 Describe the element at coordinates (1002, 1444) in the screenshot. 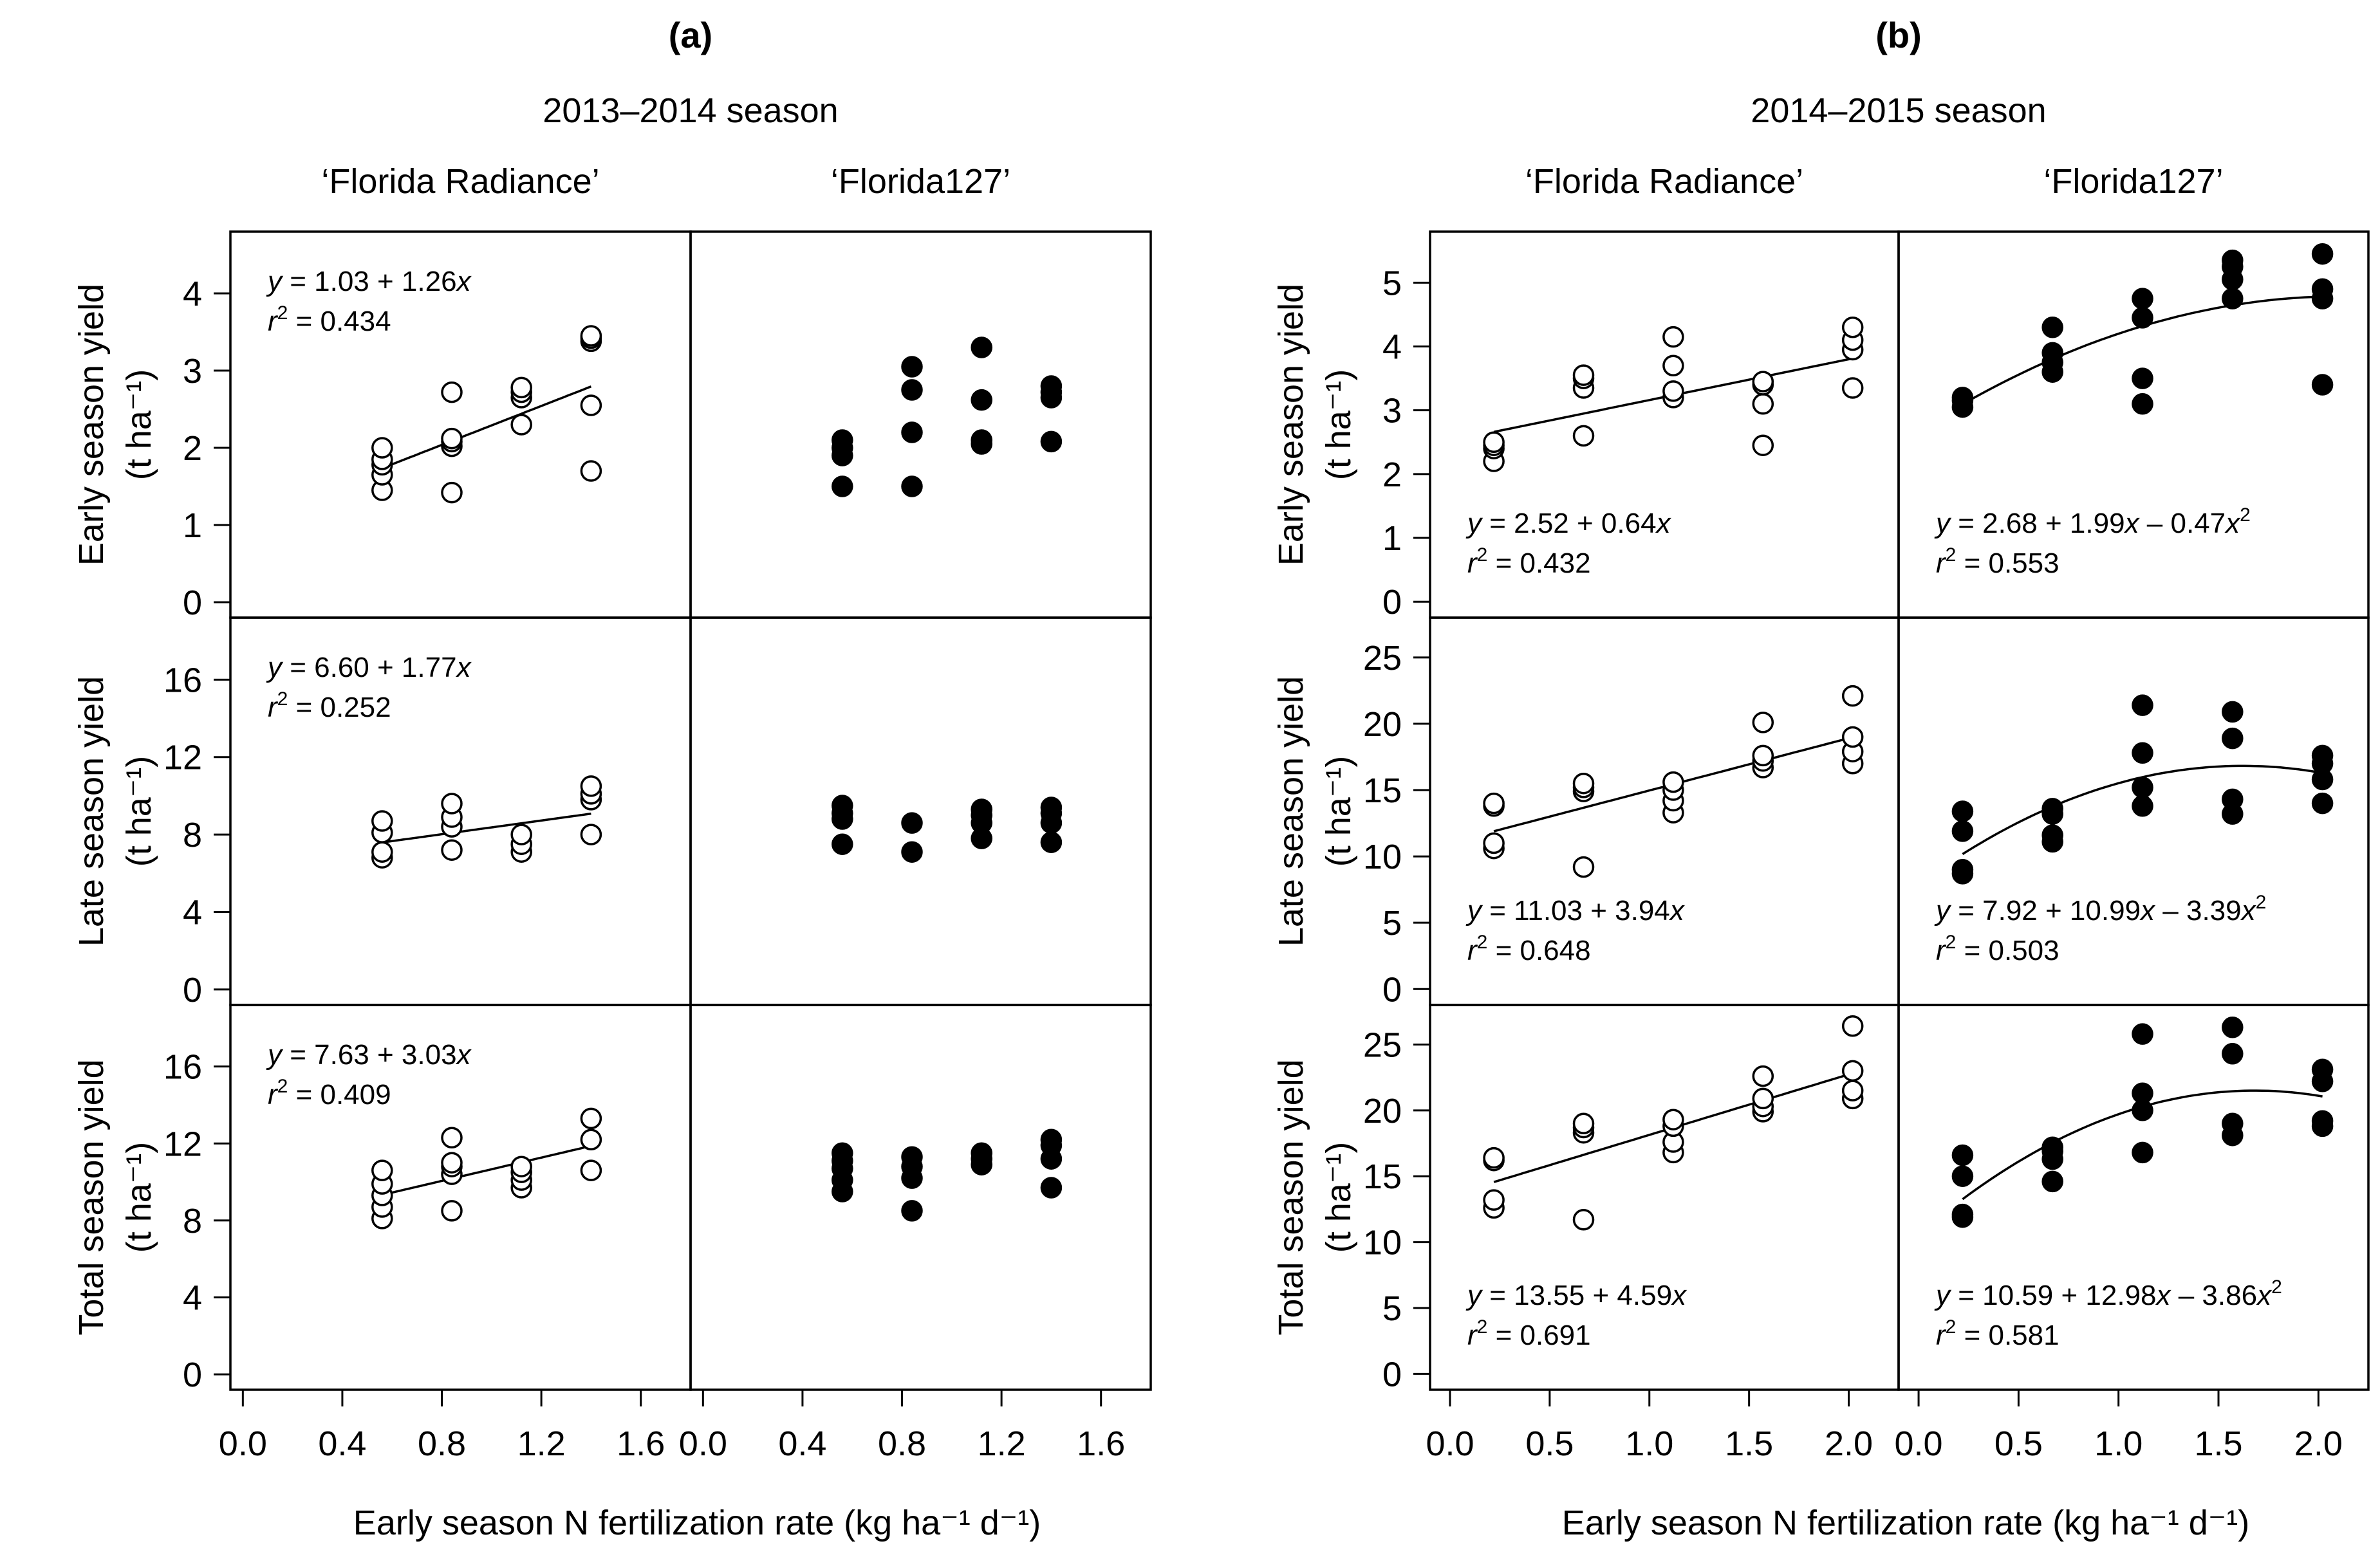

I see `panel-a-xtick-label: 1.2` at that location.